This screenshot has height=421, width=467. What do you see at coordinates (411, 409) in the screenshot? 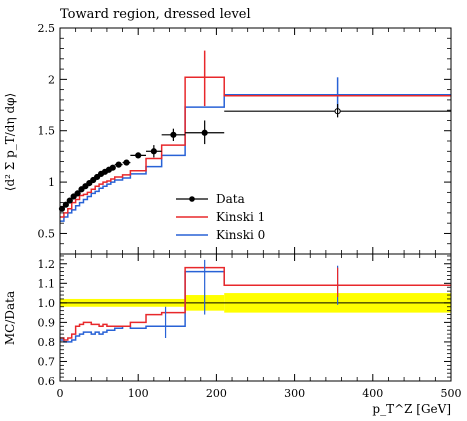
I see `x-axis-label: p_T^Z [GeV]` at bounding box center [411, 409].